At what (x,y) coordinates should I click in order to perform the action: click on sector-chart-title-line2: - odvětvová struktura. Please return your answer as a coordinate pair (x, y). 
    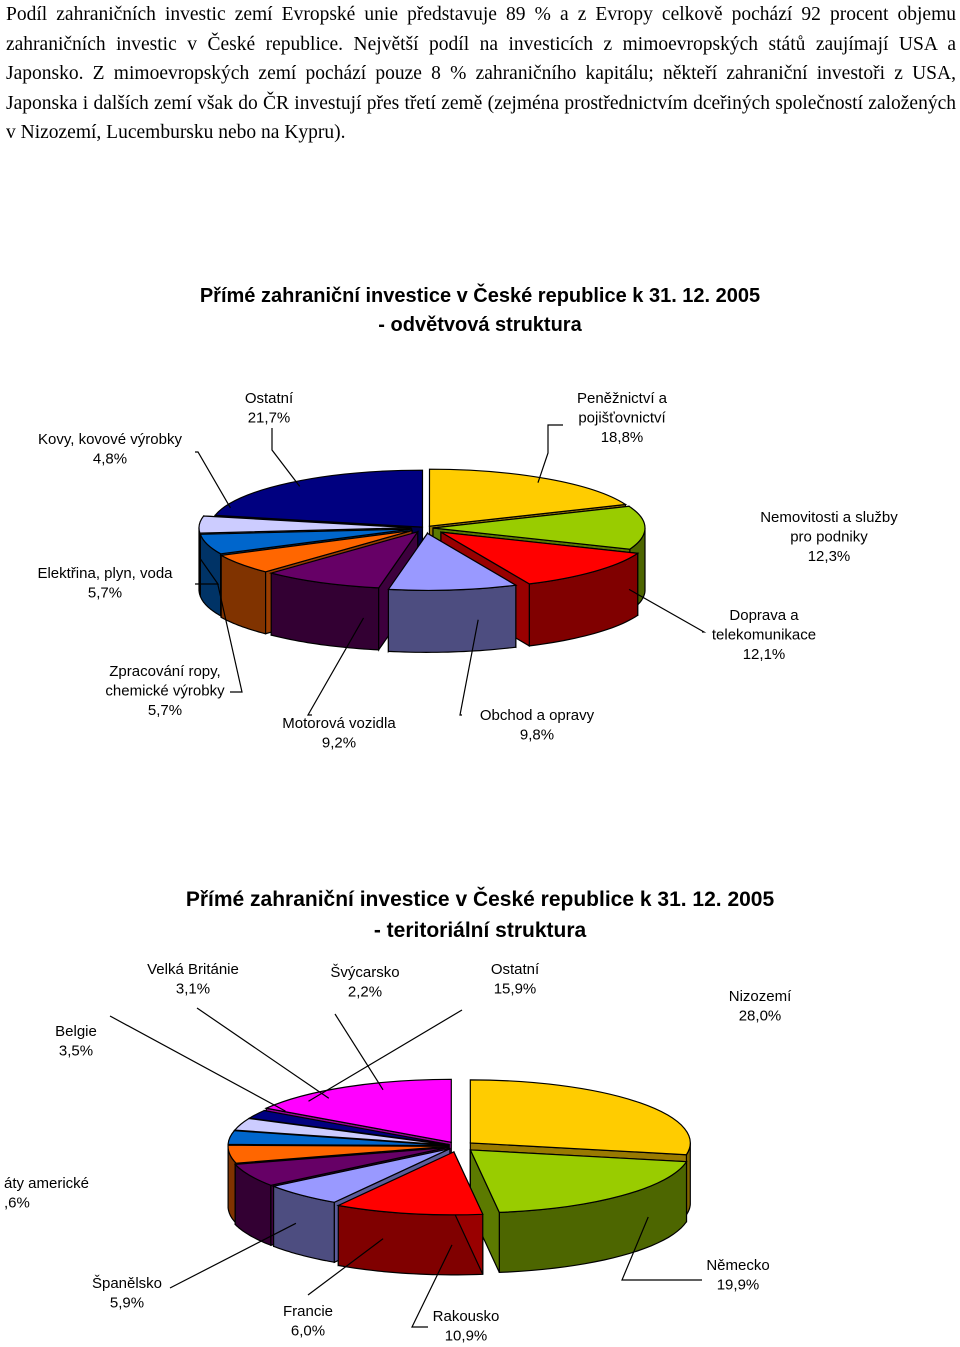
    Looking at the image, I should click on (480, 325).